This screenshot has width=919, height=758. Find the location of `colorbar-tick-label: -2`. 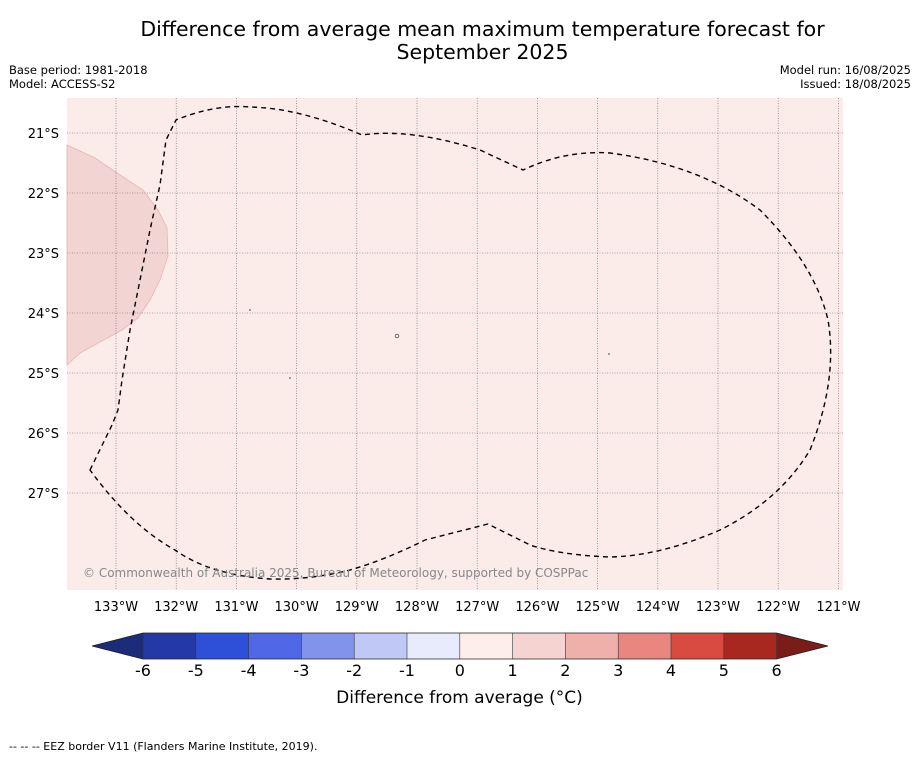

colorbar-tick-label: -2 is located at coordinates (354, 670).